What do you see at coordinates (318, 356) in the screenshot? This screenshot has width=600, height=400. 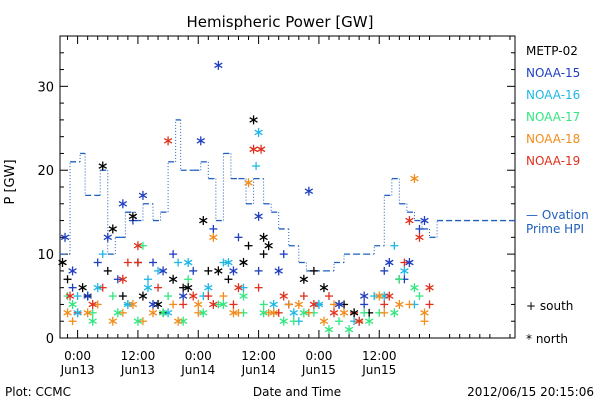 I see `x-tick-label: 0:00` at bounding box center [318, 356].